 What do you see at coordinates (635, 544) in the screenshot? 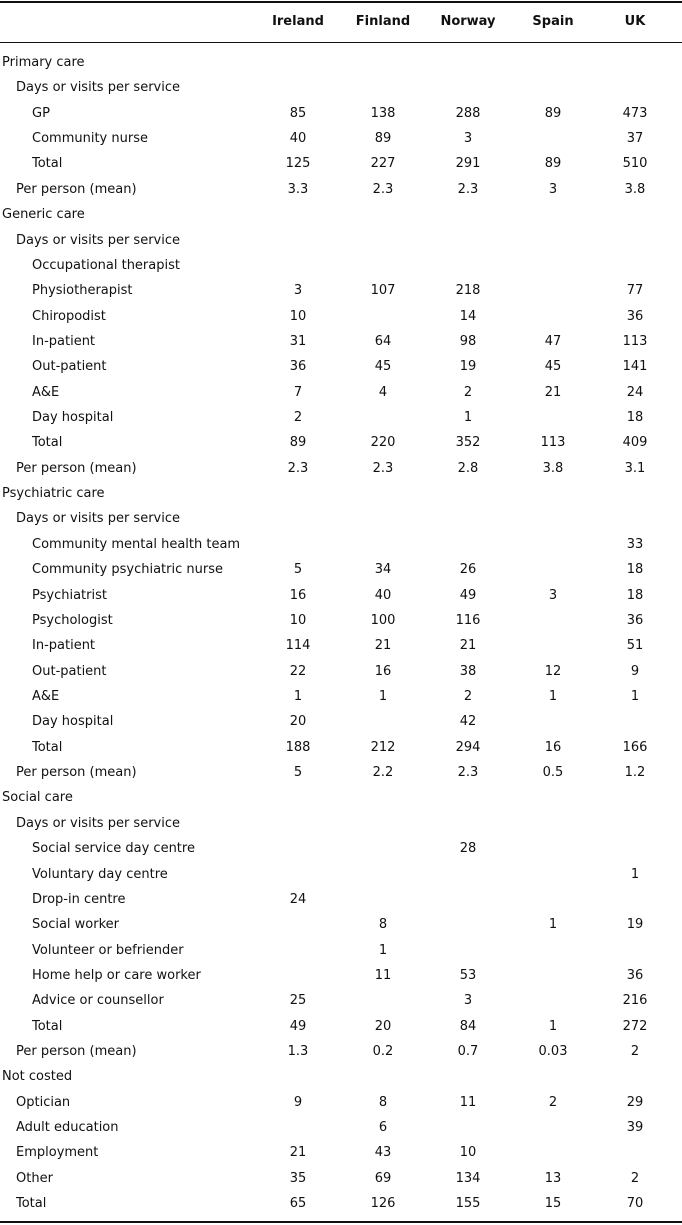
I see `cell-value: 33` at bounding box center [635, 544].